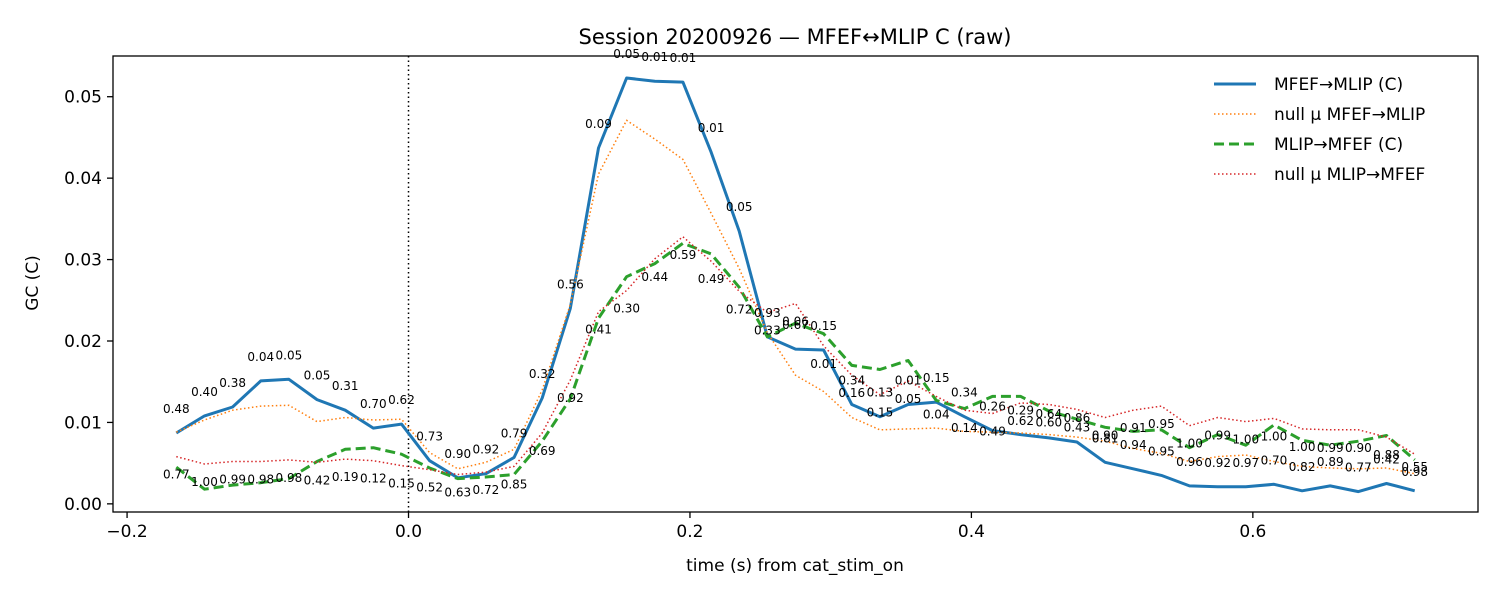 This screenshot has height=604, width=1500. Describe the element at coordinates (1245, 463) in the screenshot. I see `pvalue-label: 0.97` at that location.